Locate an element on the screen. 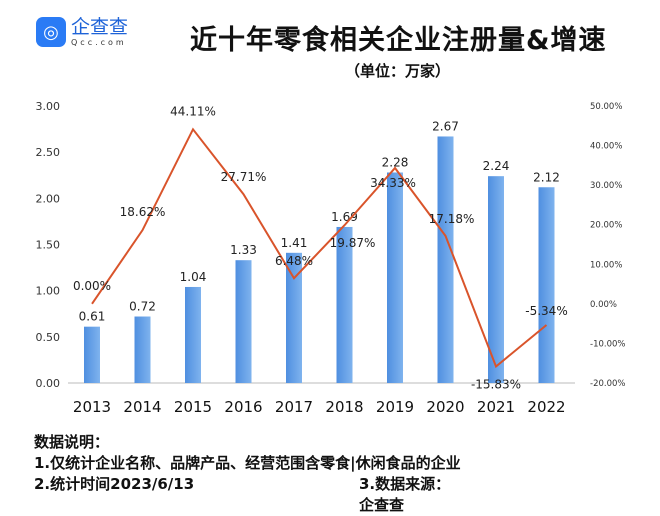 The height and width of the screenshot is (516, 660). growth-label-2022: -5.34% is located at coordinates (546, 311).